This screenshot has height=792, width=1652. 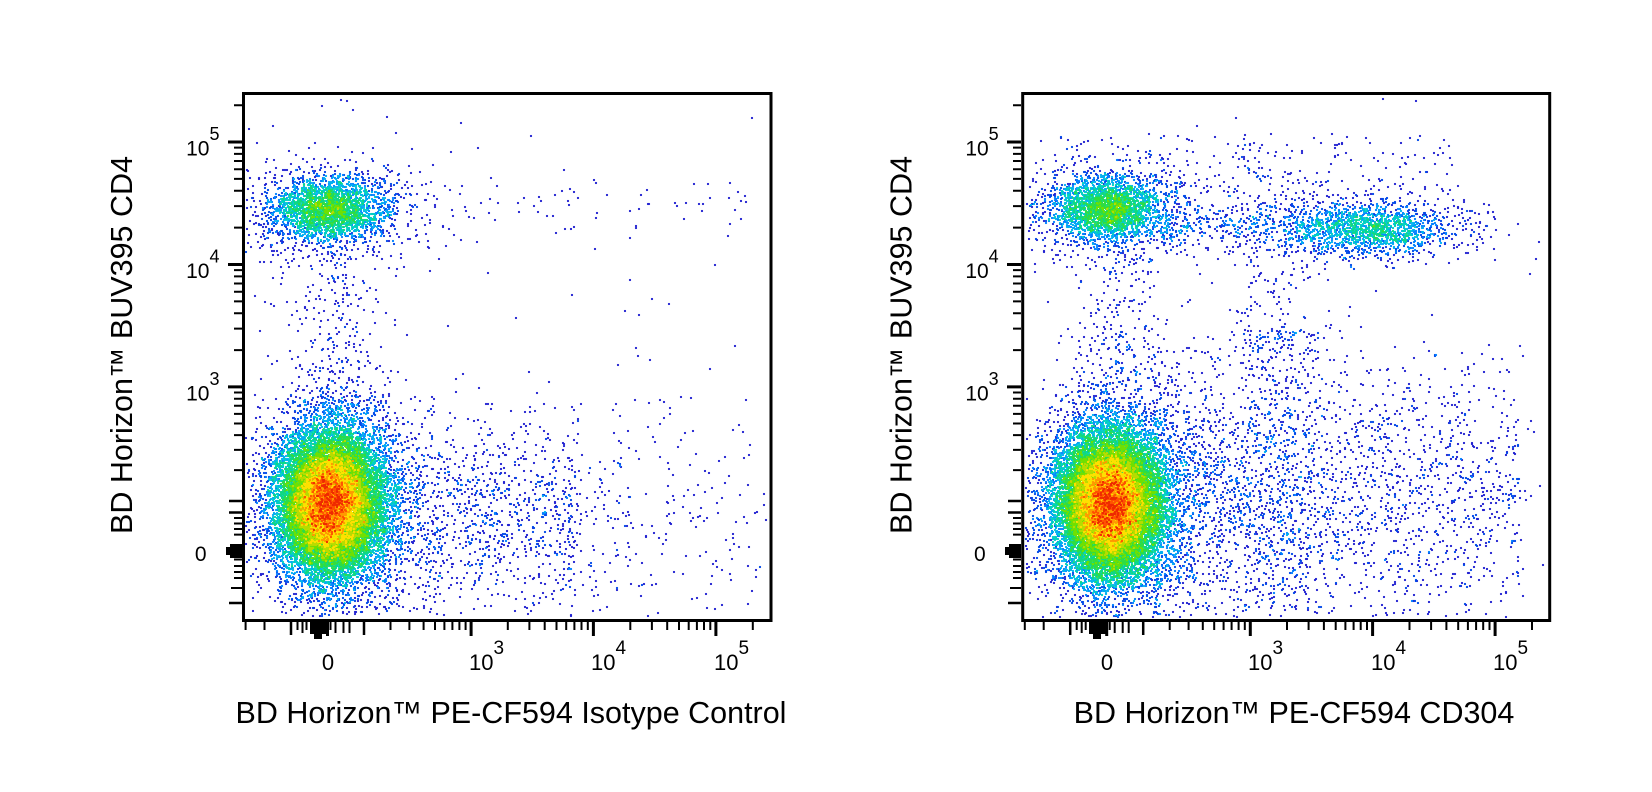 What do you see at coordinates (1294, 713) in the screenshot?
I see `svg-text: BD Horizon™ PE-CF594 CD304` at bounding box center [1294, 713].